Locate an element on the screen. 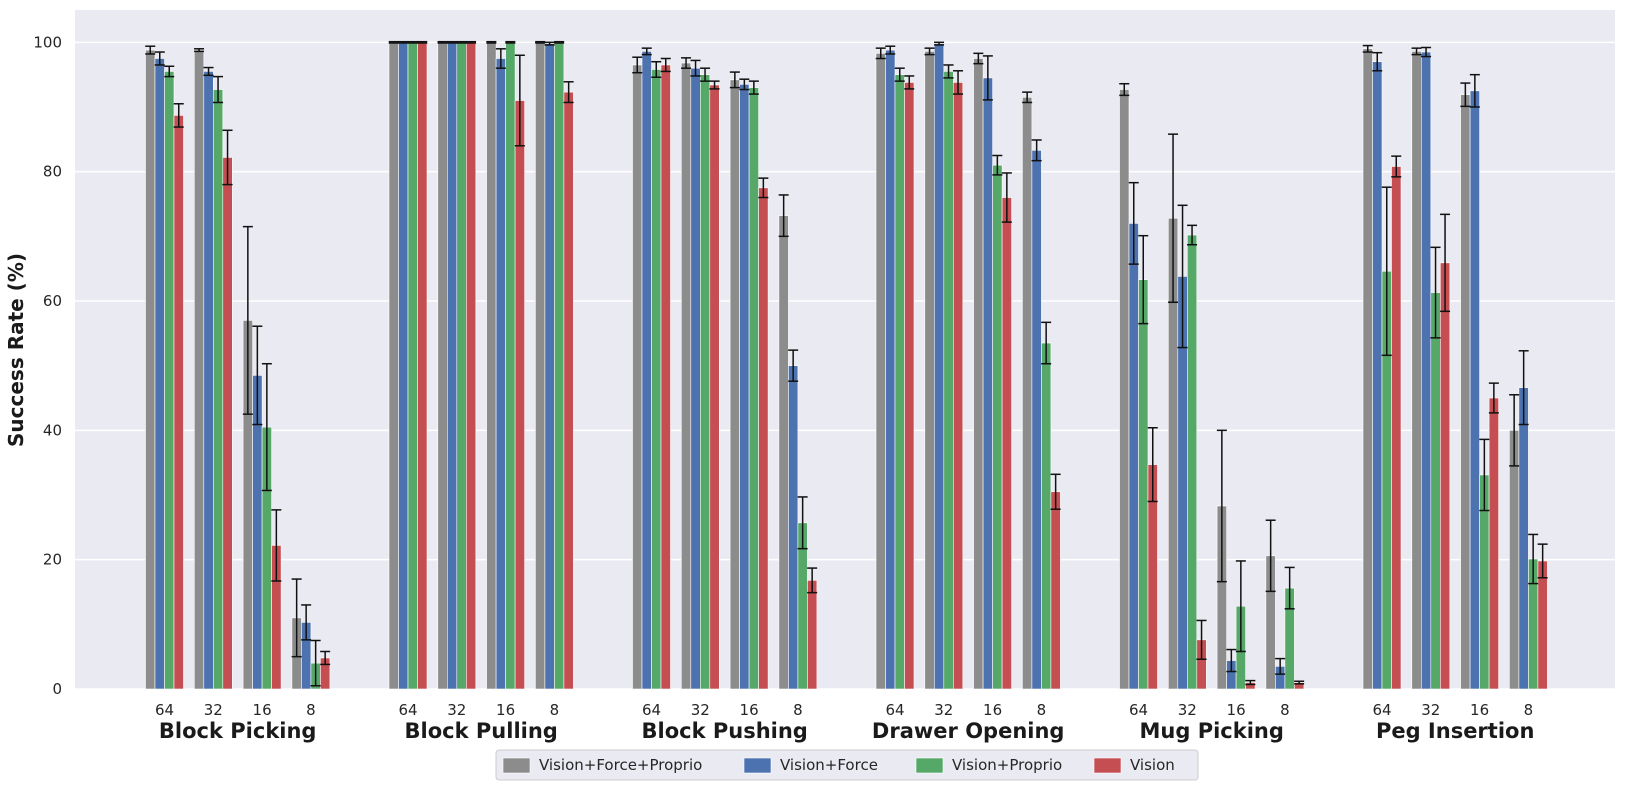 This screenshot has width=1626, height=786. y-tick-label-100: 100 is located at coordinates (47, 42).